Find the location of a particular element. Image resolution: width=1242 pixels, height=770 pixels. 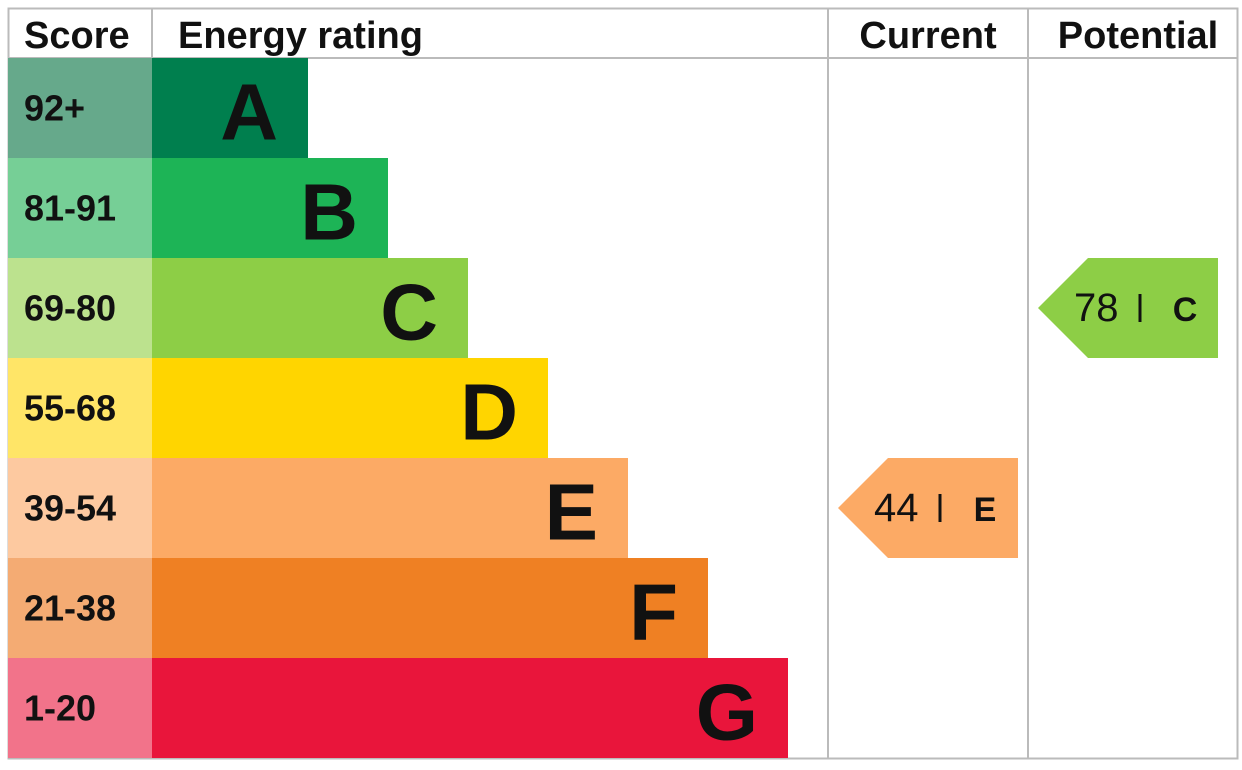

header-current: Current is located at coordinates (928, 36).